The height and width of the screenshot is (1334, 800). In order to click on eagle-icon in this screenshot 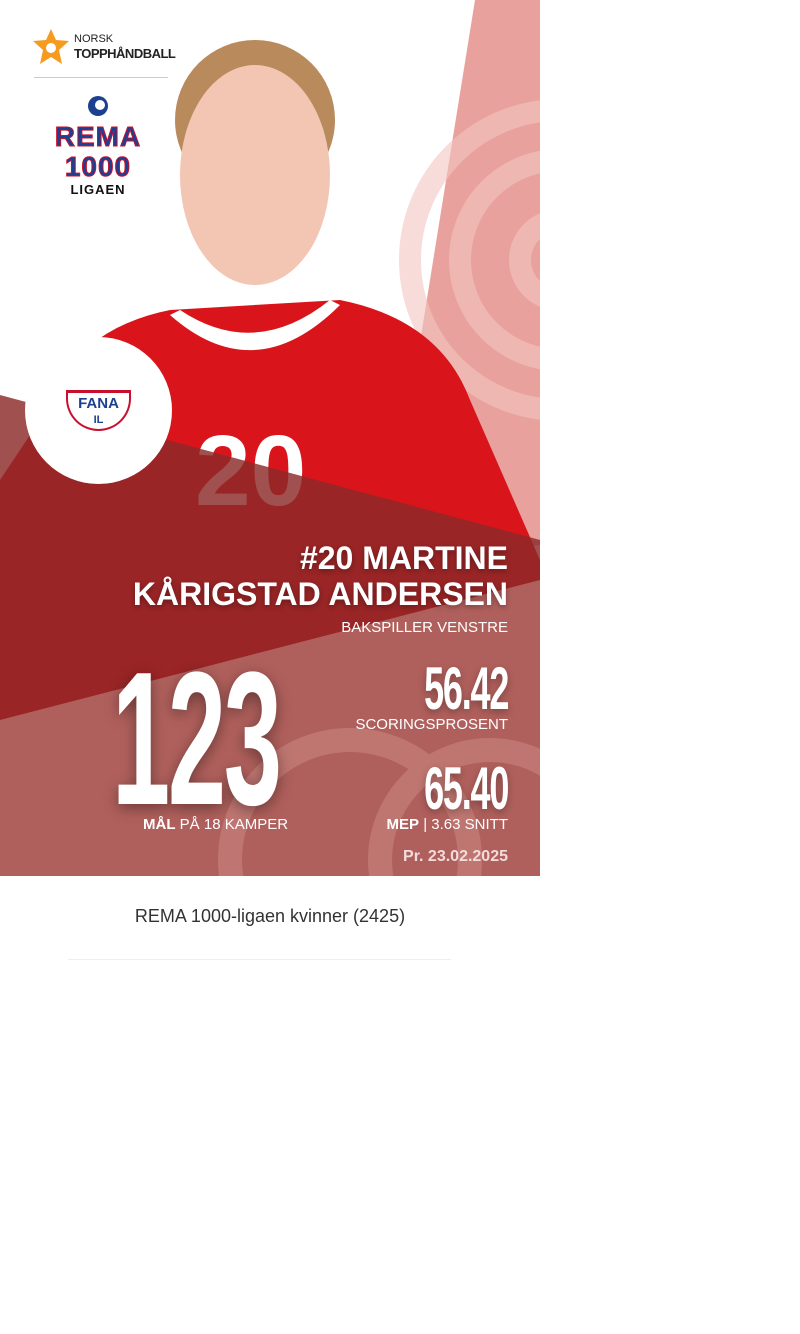, I will do `click(98, 106)`.